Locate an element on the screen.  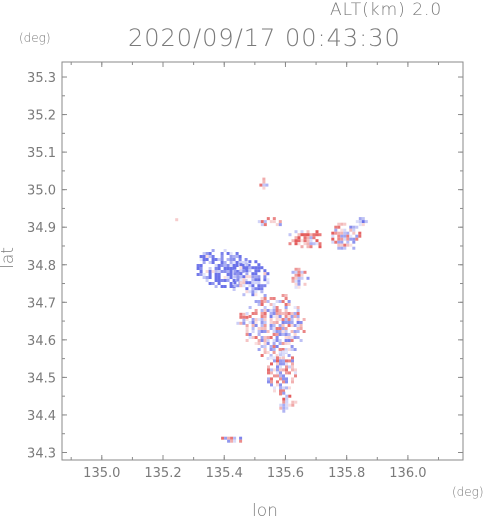
y-tick-label: 35.0 is located at coordinates (41, 191).